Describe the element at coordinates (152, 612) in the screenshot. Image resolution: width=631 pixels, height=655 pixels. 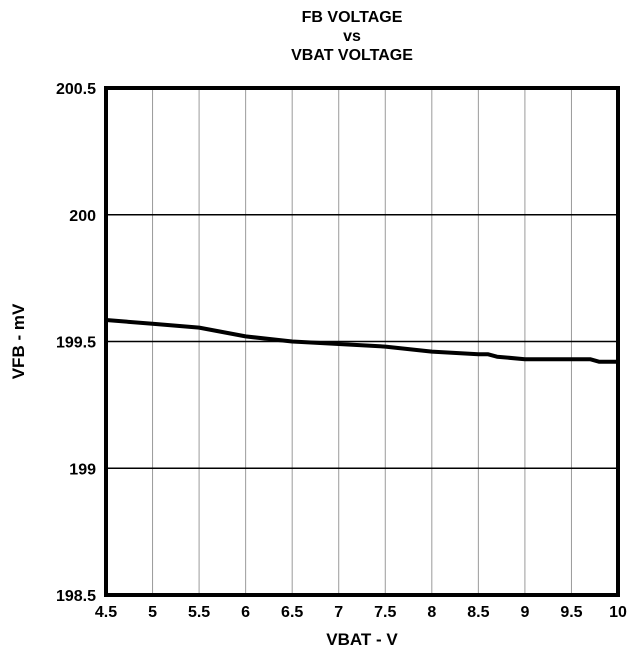
I see `x-tick-label: 5` at that location.